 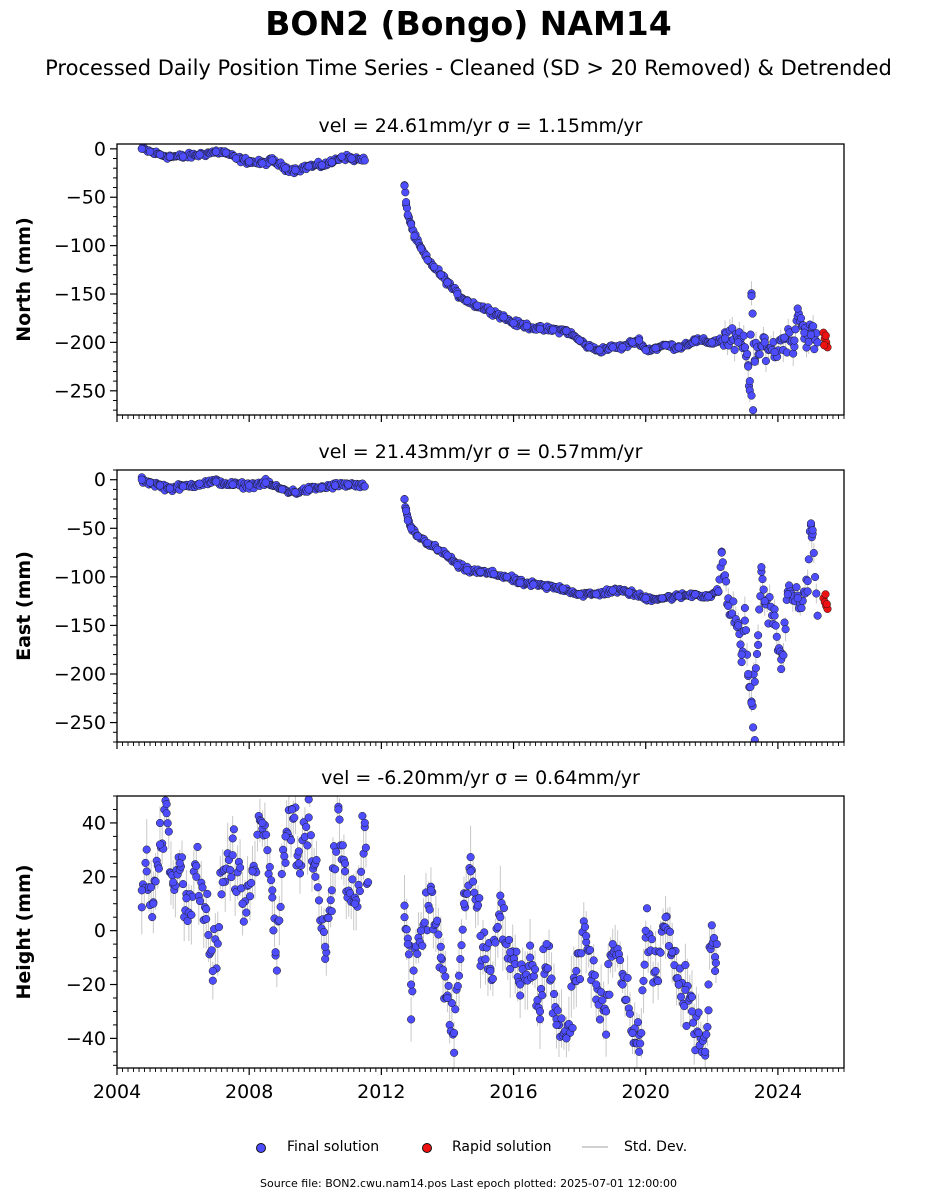 What do you see at coordinates (825, 340) in the screenshot?
I see `north-rapid-solution-series` at bounding box center [825, 340].